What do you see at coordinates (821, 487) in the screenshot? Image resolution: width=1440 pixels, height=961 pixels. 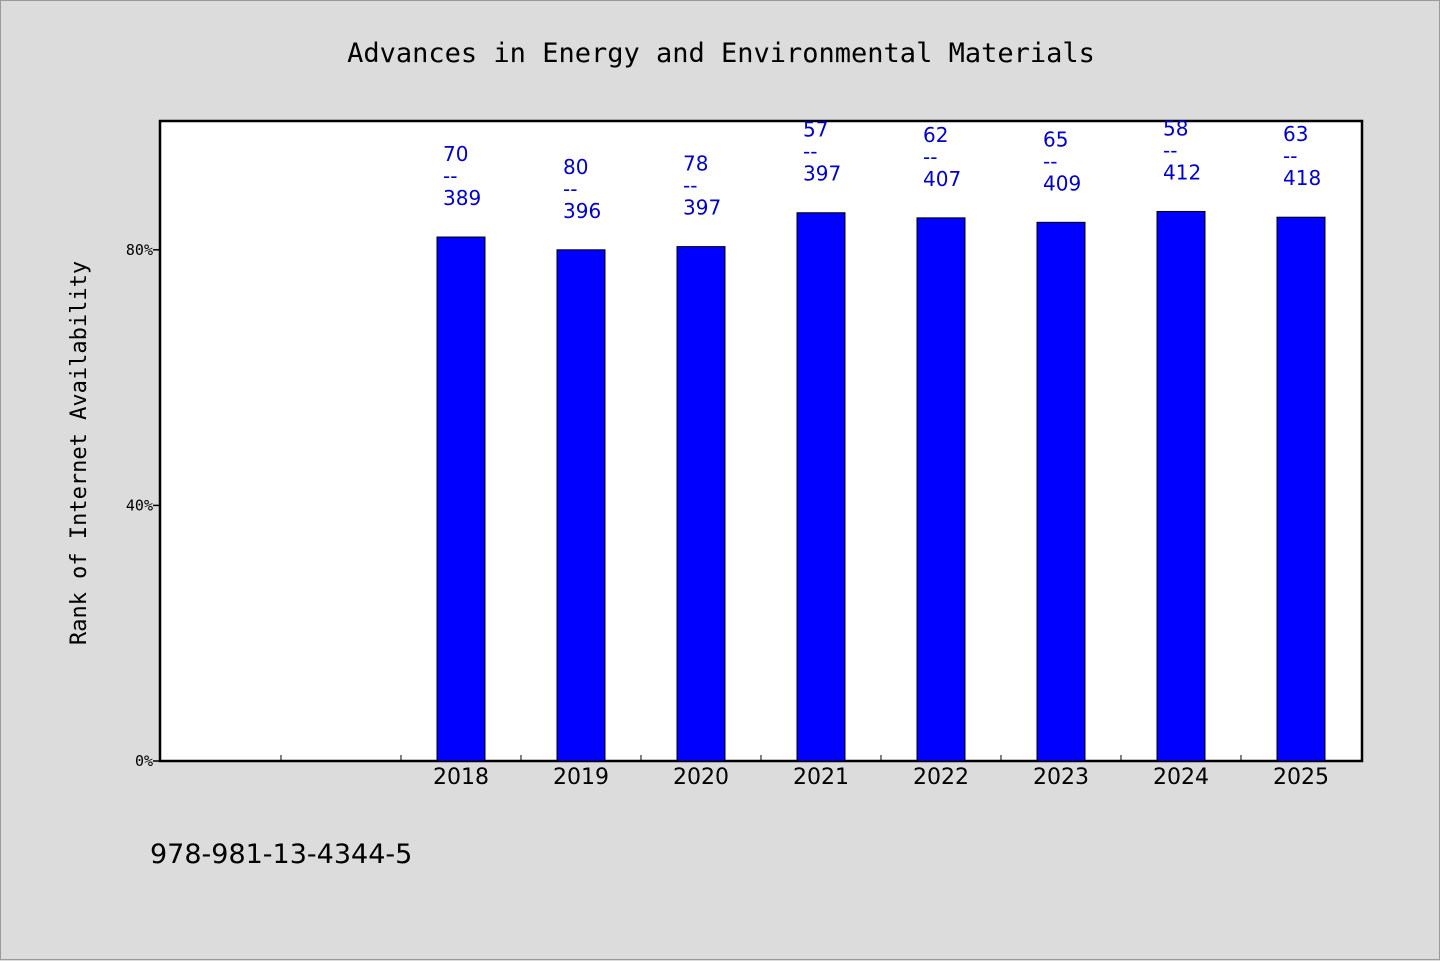 I see `bar-2021` at bounding box center [821, 487].